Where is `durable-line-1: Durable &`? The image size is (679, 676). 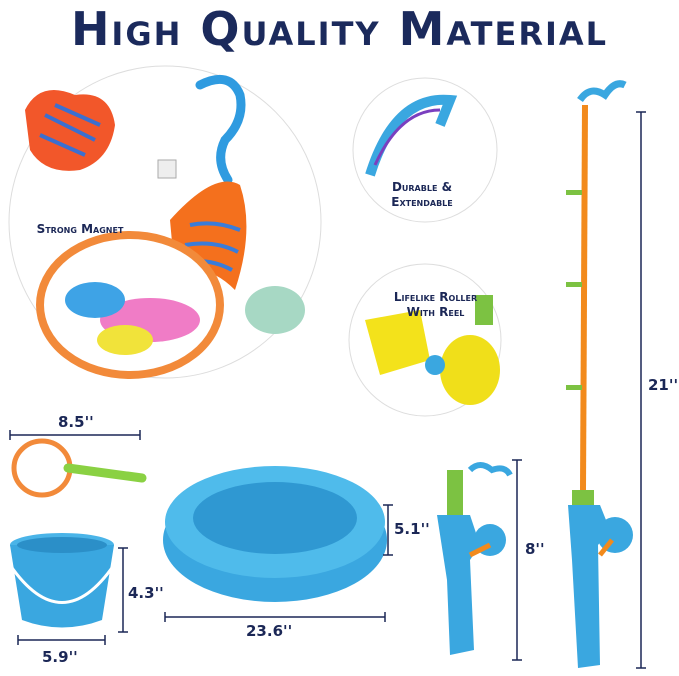
durable-line-1: Durable & is located at coordinates (422, 187).